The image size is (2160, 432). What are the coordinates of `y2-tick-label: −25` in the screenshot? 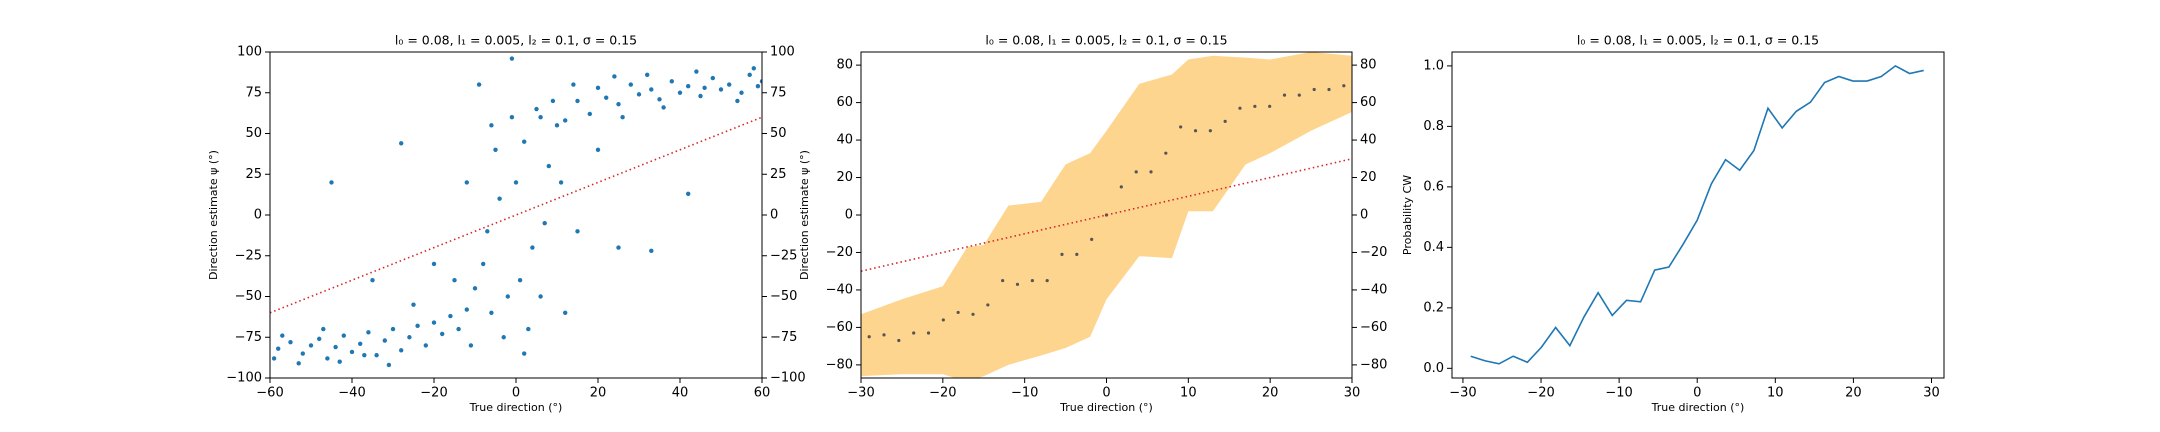 It's located at (783, 255).